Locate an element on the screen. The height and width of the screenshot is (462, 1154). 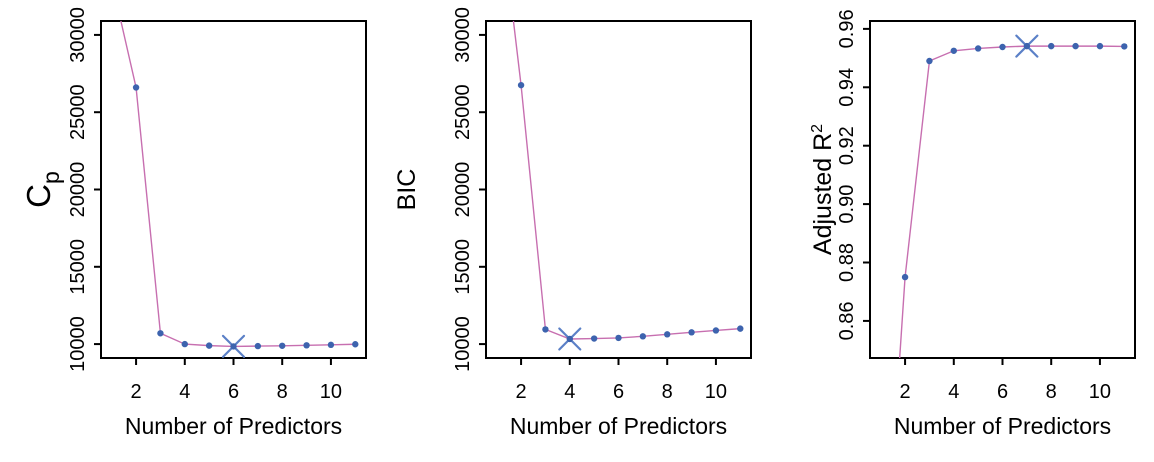
y-axis-title-main: BIC is located at coordinates (407, 190).